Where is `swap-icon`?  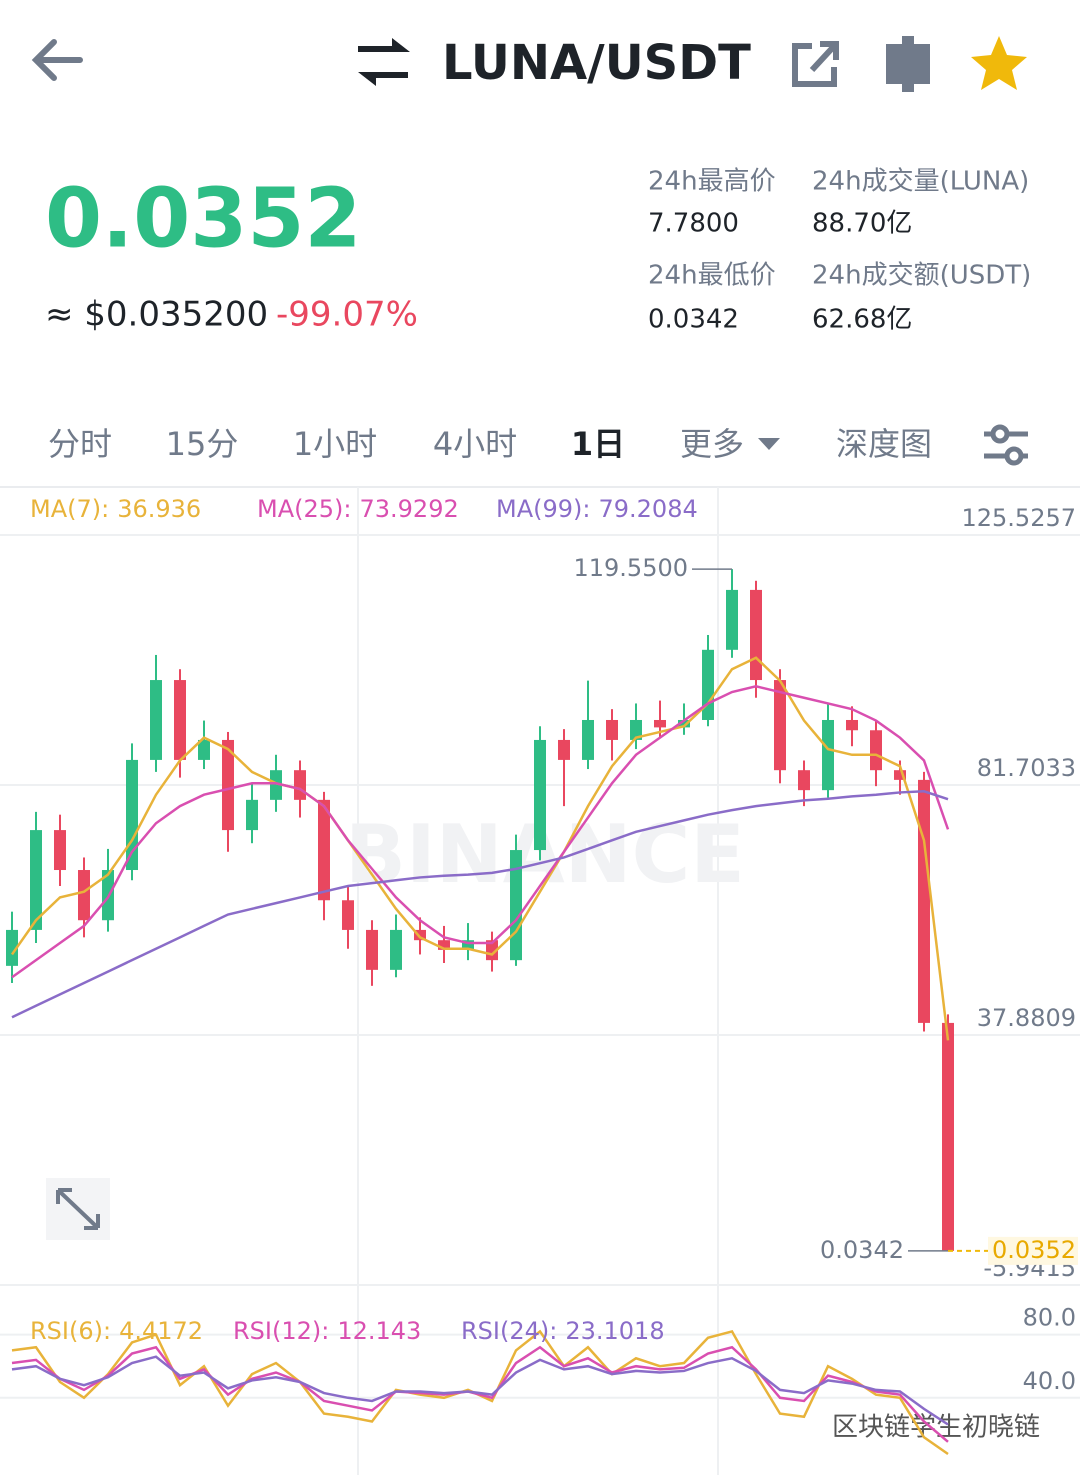 swap-icon is located at coordinates (384, 62).